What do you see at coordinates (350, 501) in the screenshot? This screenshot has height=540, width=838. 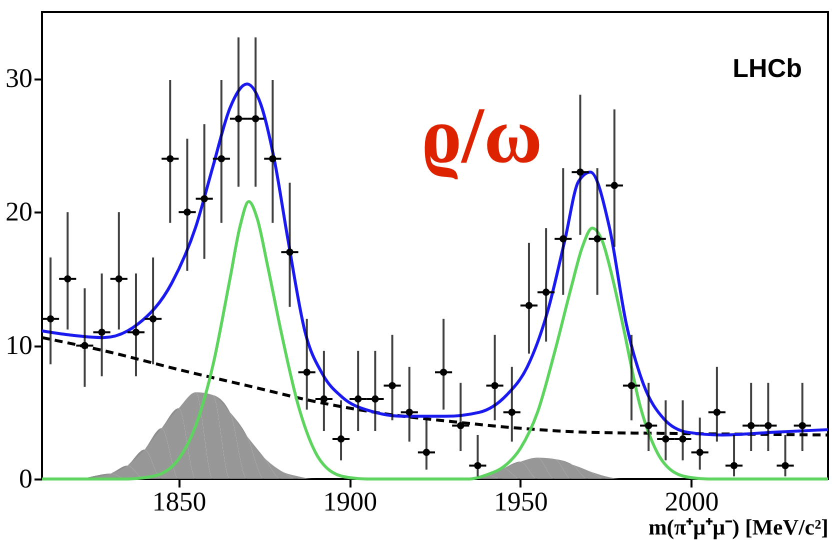 I see `x-tick-label: 1900` at bounding box center [350, 501].